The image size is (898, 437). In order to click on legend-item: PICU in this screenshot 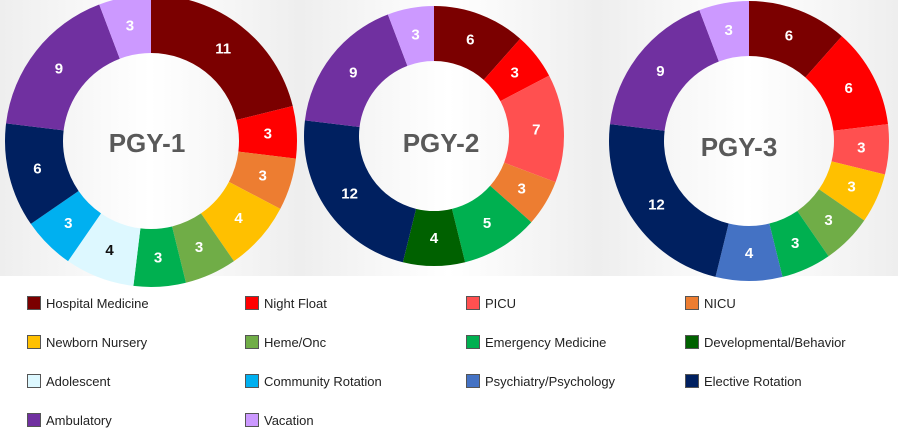, I will do `click(491, 303)`.